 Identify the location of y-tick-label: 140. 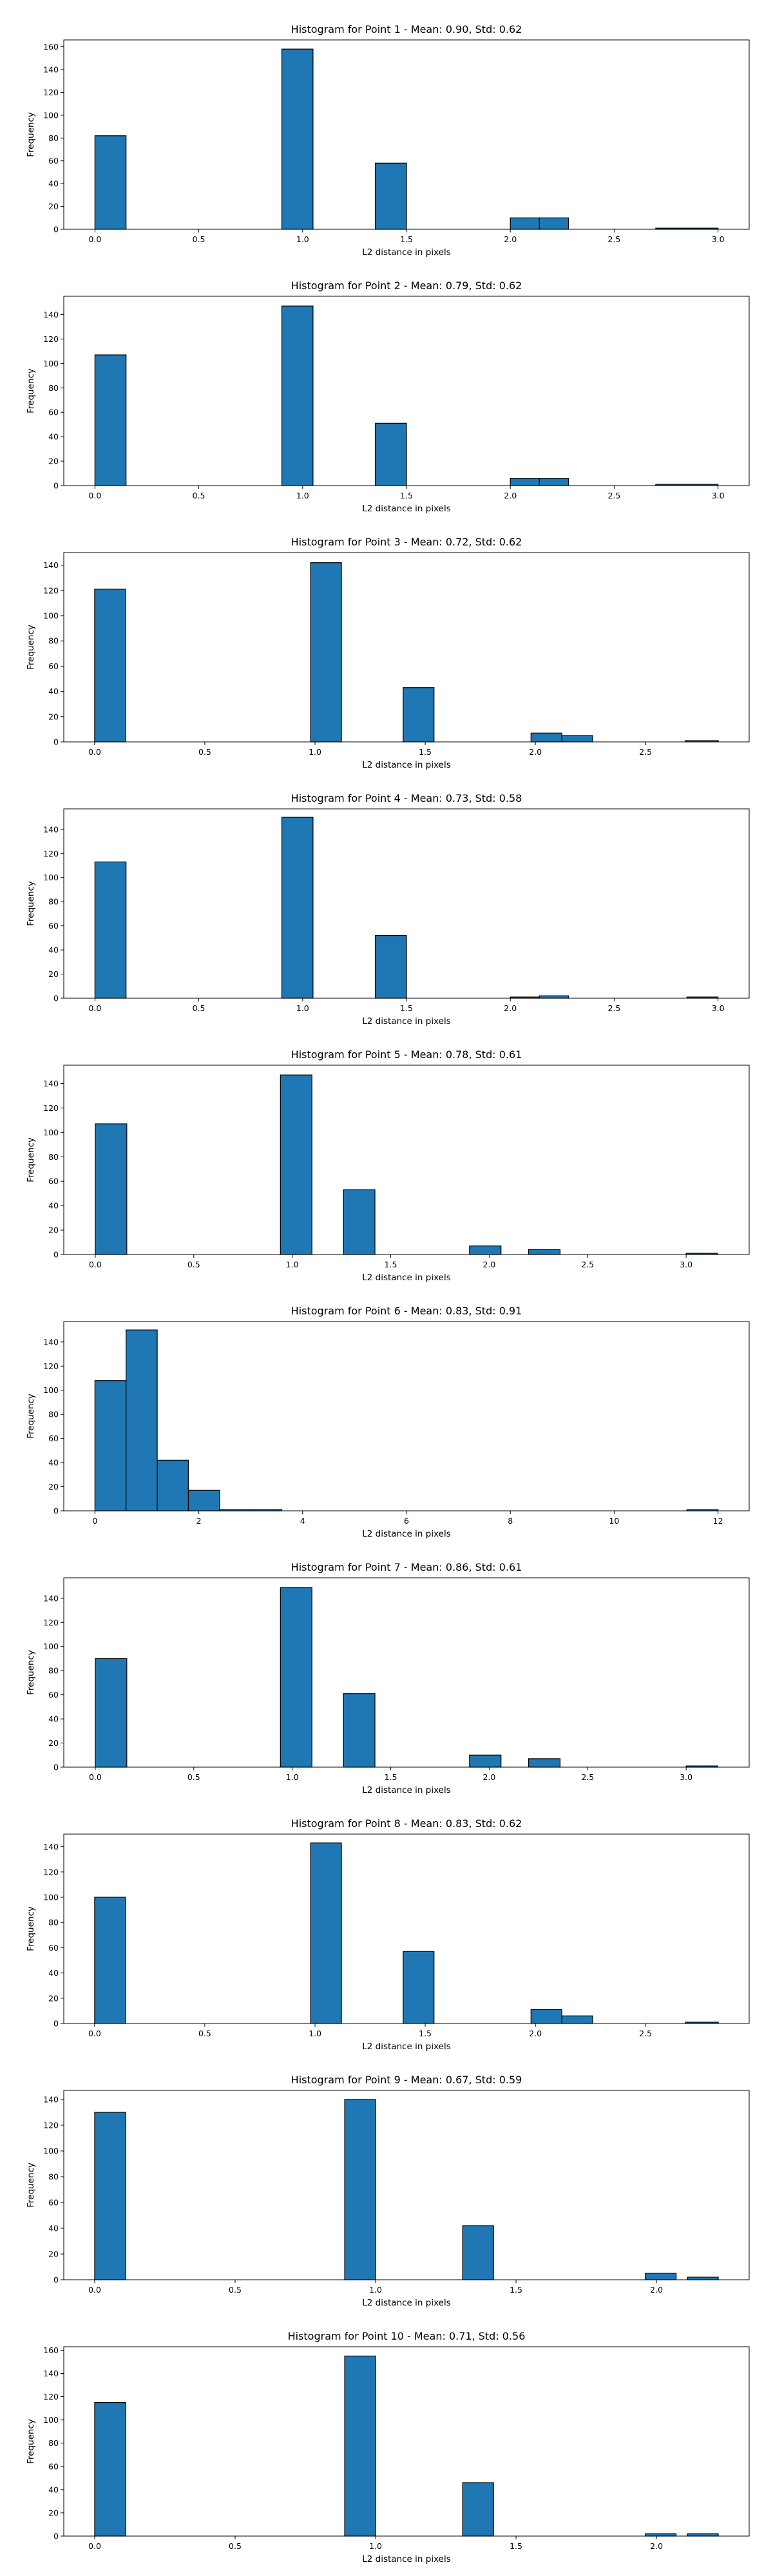
(51, 1342).